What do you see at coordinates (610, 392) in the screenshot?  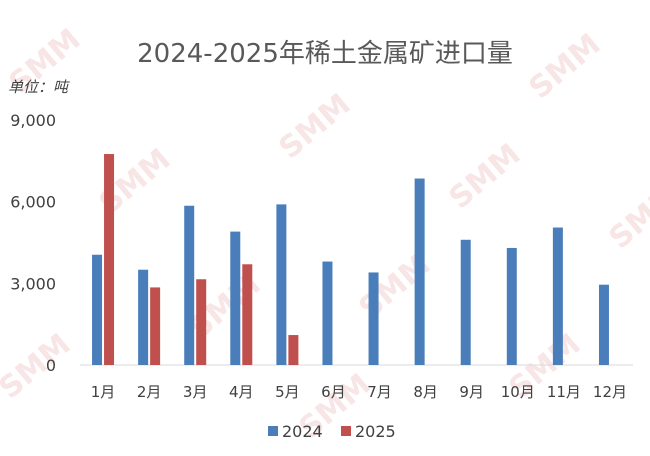 I see `x-tick-label: 12月` at bounding box center [610, 392].